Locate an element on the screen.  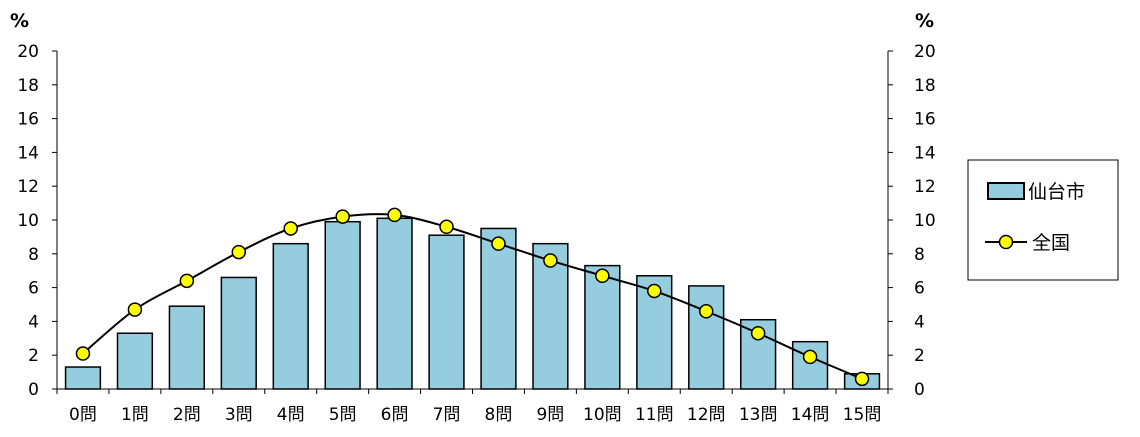
y-tick-label-left: 10 is located at coordinates (28, 221).